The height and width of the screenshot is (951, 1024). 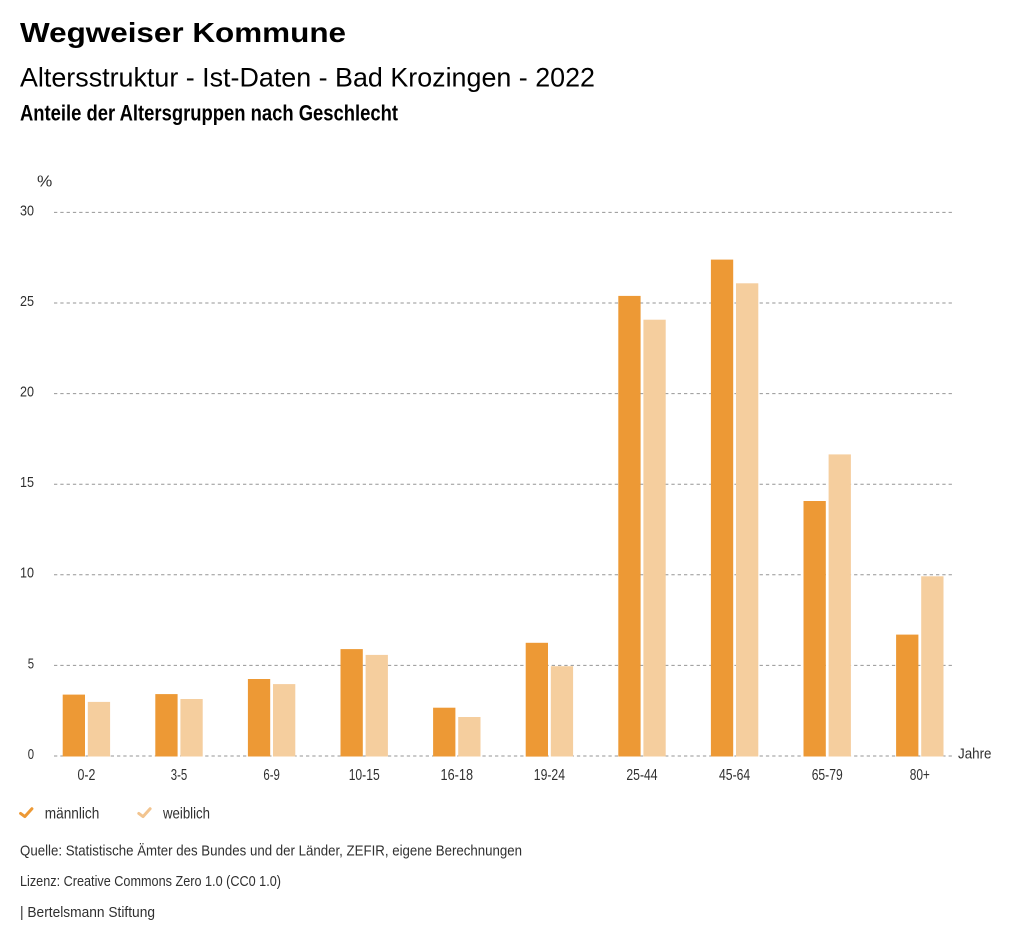 What do you see at coordinates (549, 775) in the screenshot?
I see `svg-text: 19-24` at bounding box center [549, 775].